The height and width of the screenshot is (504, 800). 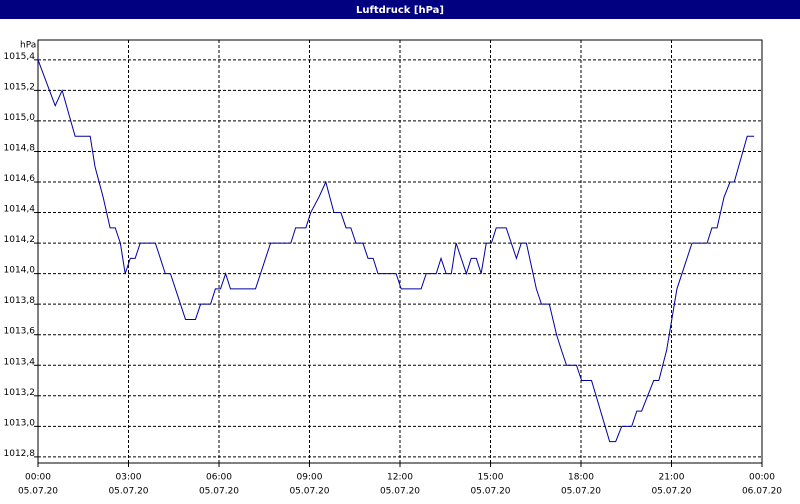 I want to click on chart-title: Luftdruck [hPa], so click(x=400, y=10).